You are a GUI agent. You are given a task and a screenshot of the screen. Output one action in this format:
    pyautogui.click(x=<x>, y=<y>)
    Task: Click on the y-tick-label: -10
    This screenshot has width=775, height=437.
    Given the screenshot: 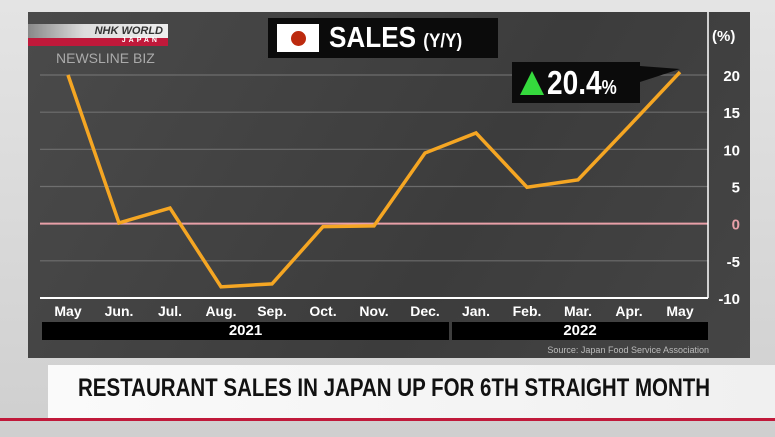 What is the action you would take?
    pyautogui.click(x=729, y=299)
    